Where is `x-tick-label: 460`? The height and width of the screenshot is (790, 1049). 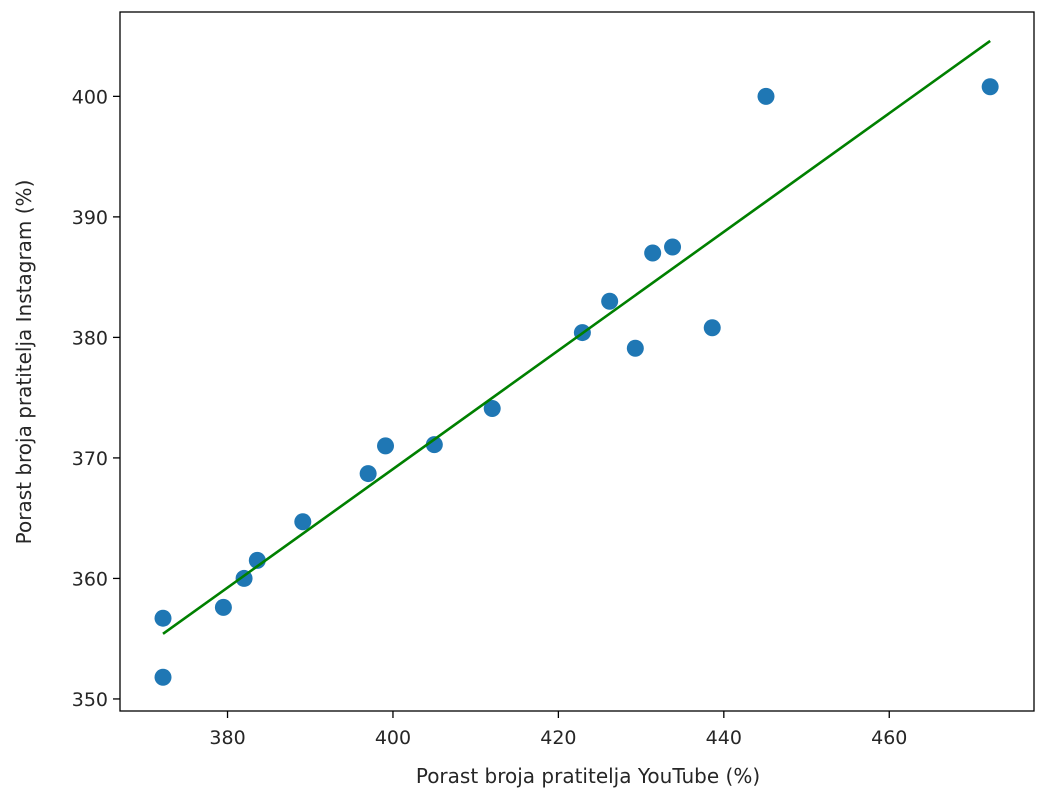 x-tick-label: 460 is located at coordinates (889, 738).